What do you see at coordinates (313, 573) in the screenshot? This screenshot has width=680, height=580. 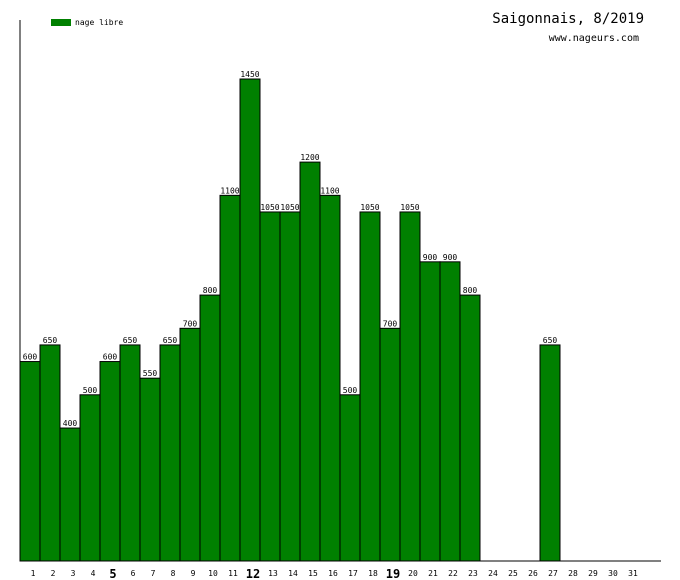 I see `x-tick-label-15: 15` at bounding box center [313, 573].